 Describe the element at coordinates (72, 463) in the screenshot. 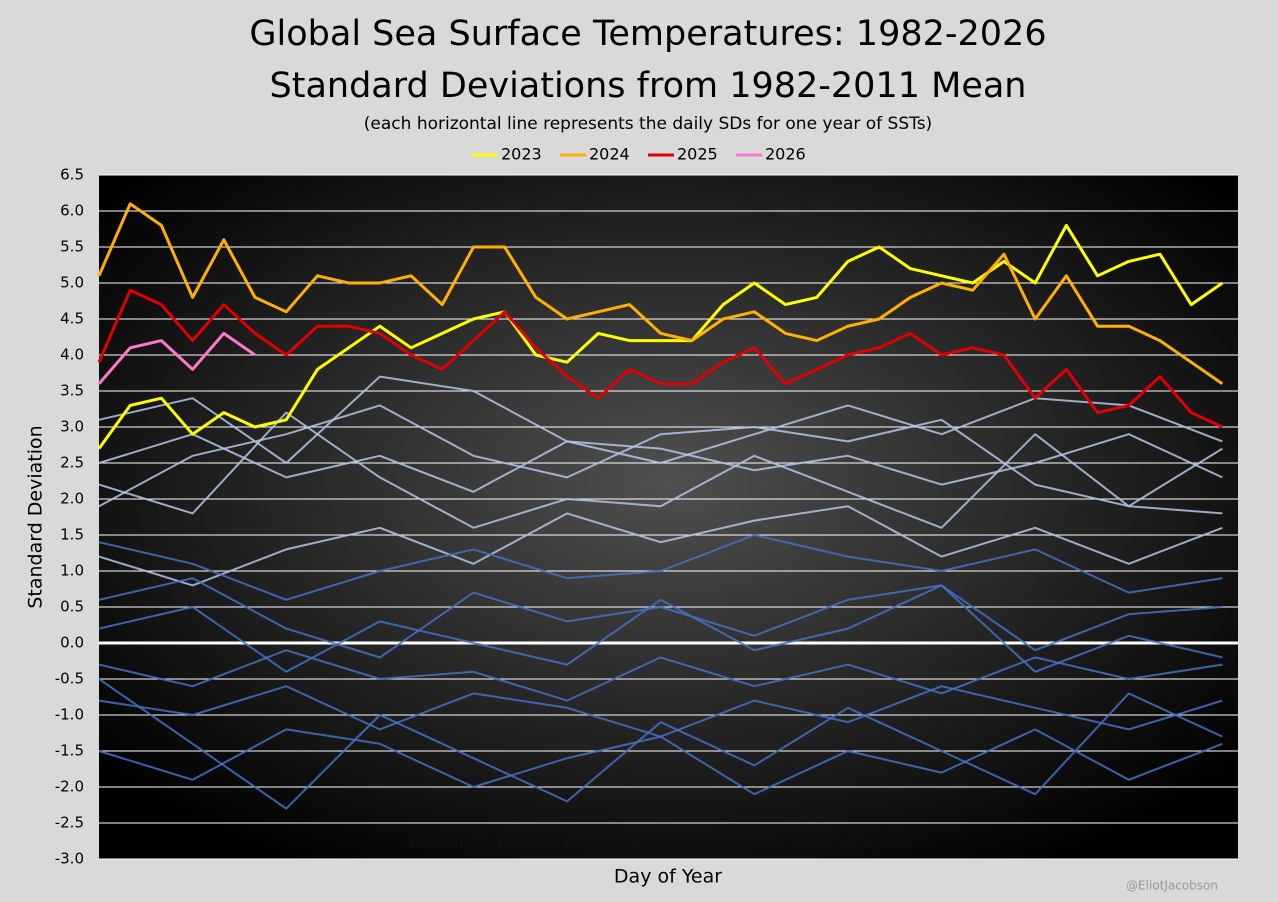

I see `y-tick-label: 2.5` at that location.